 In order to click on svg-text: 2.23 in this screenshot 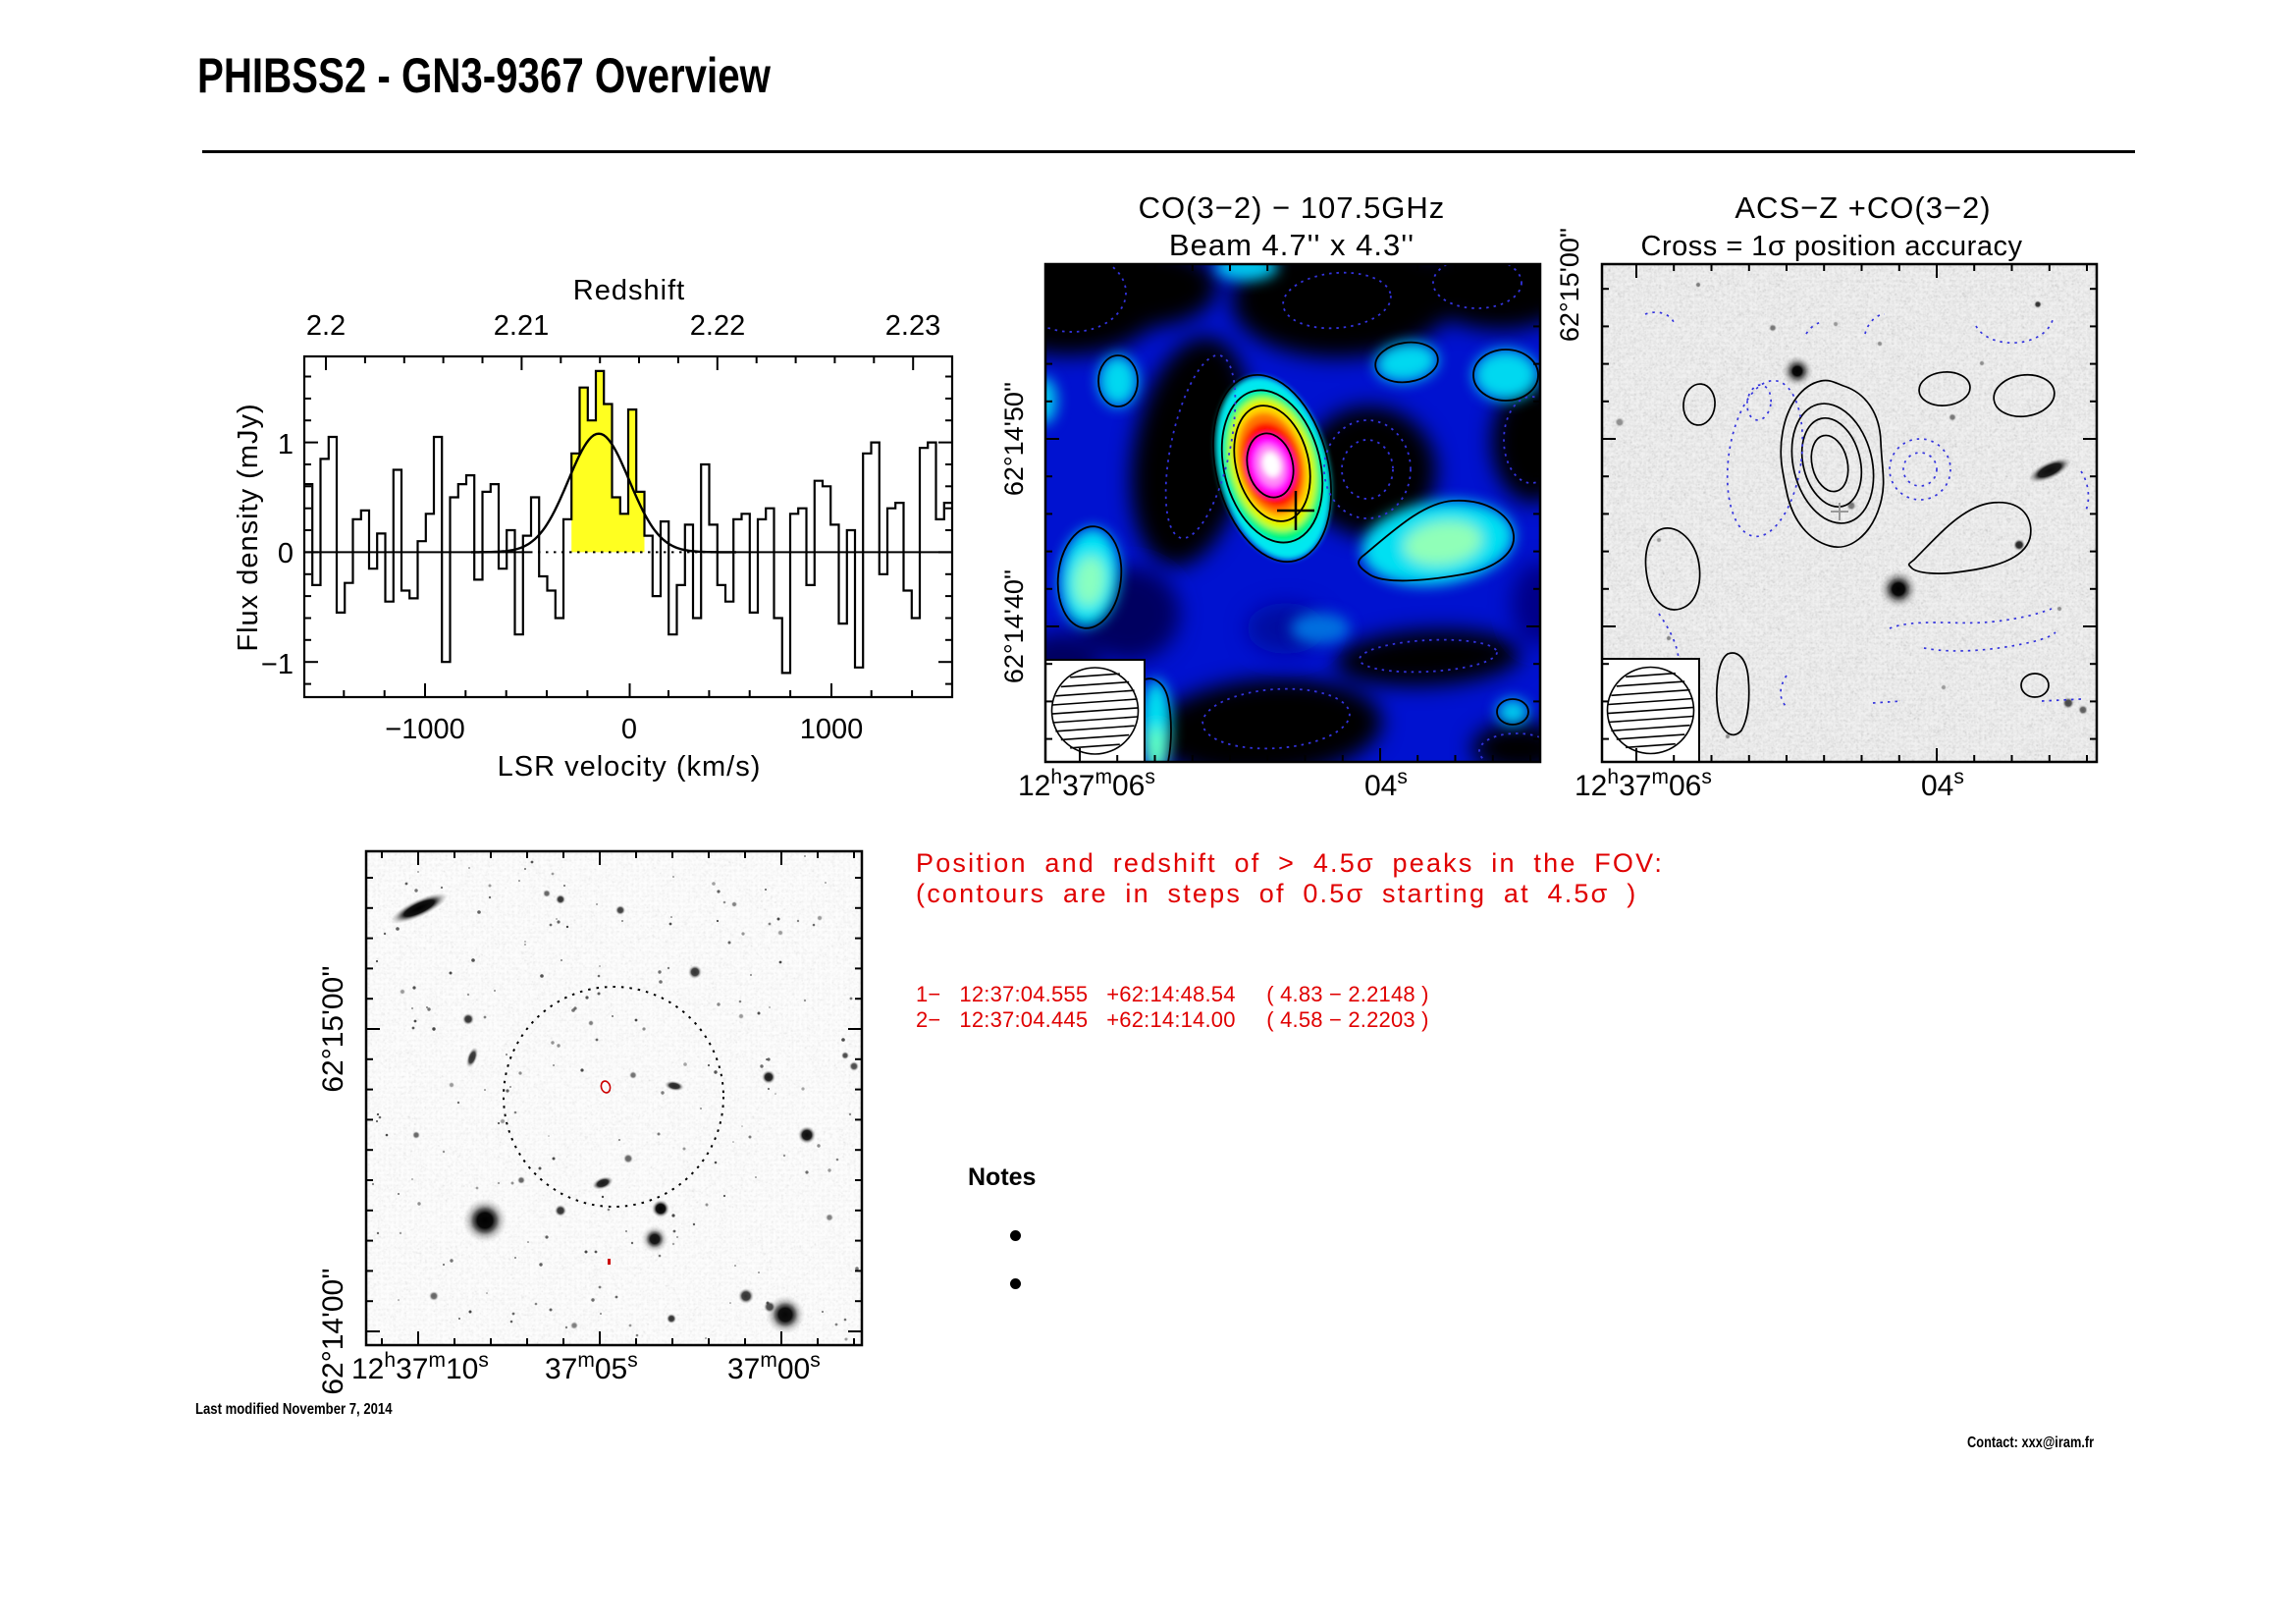, I will do `click(912, 326)`.